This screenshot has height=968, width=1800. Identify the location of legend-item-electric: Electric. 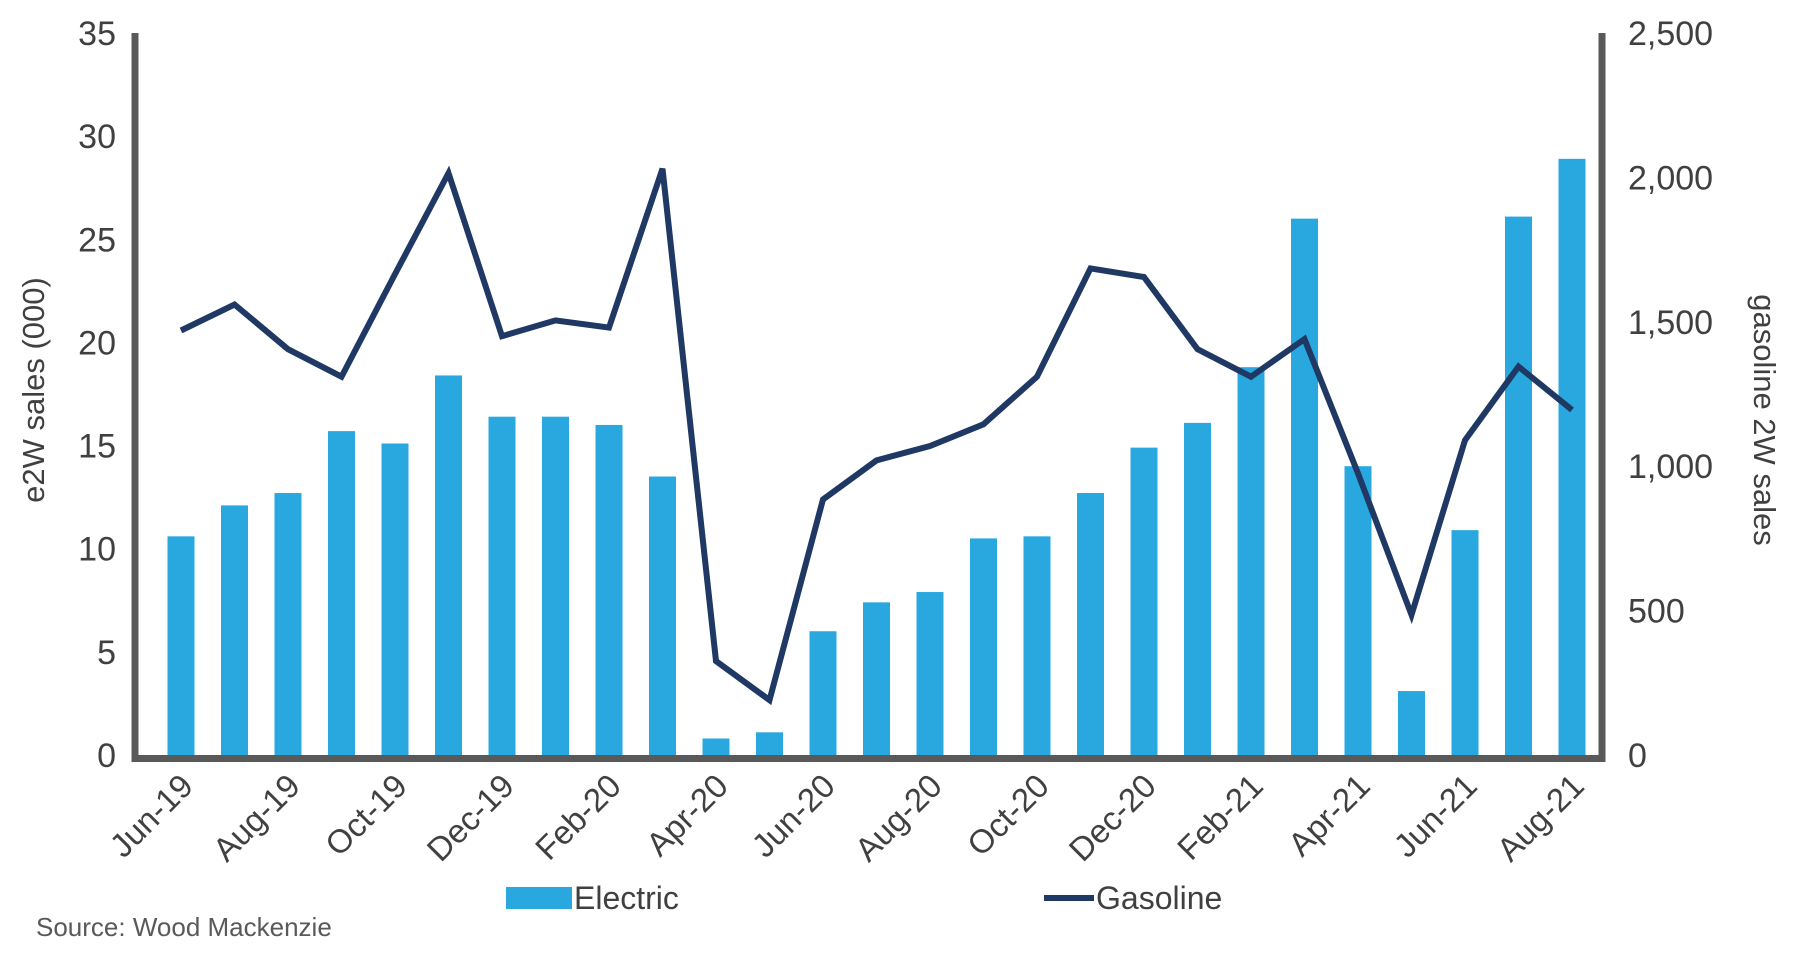
(592, 898).